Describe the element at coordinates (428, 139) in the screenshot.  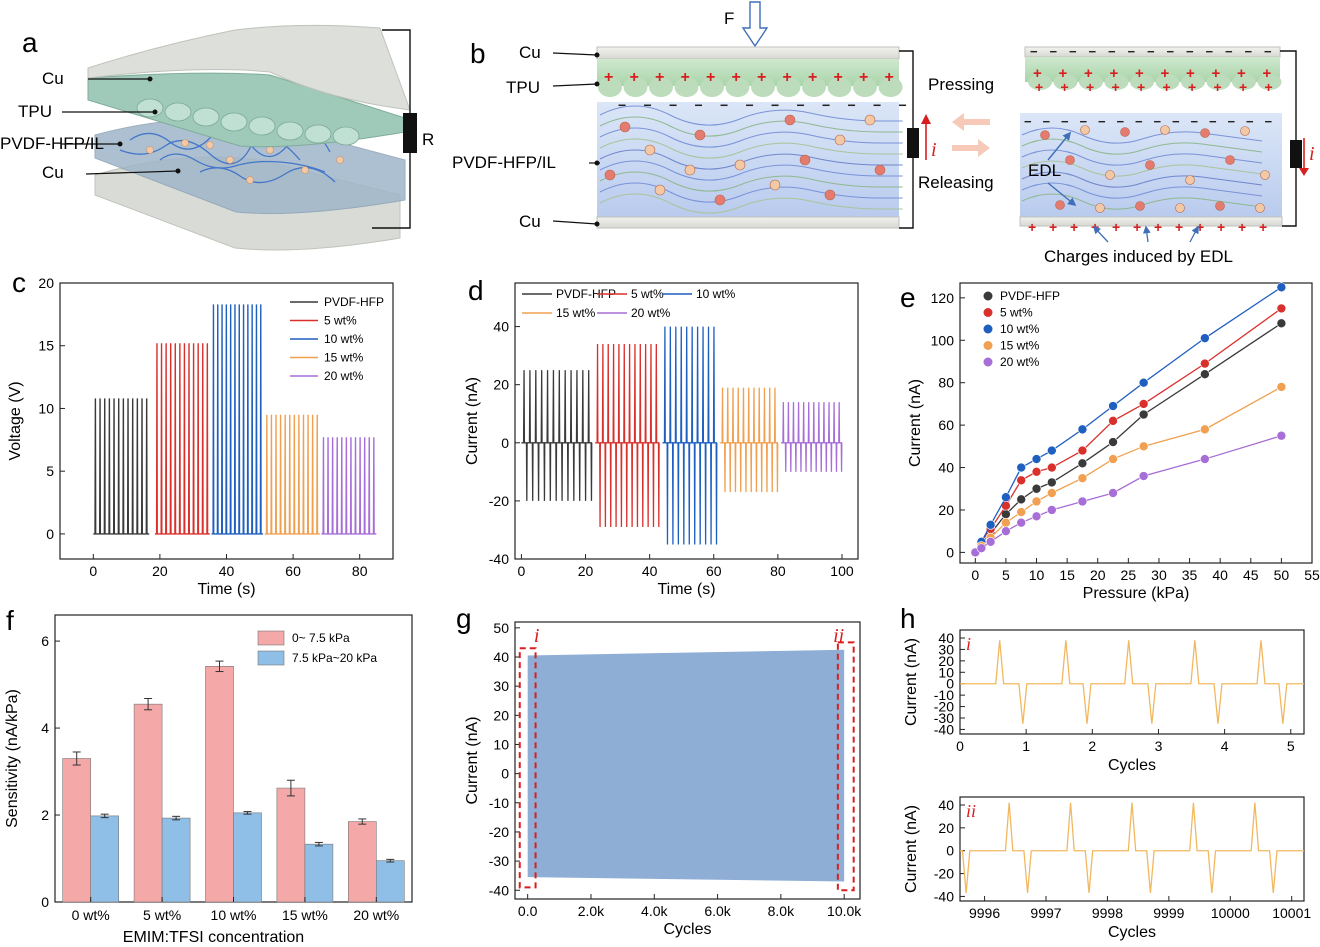
I see `resistor-label: R` at that location.